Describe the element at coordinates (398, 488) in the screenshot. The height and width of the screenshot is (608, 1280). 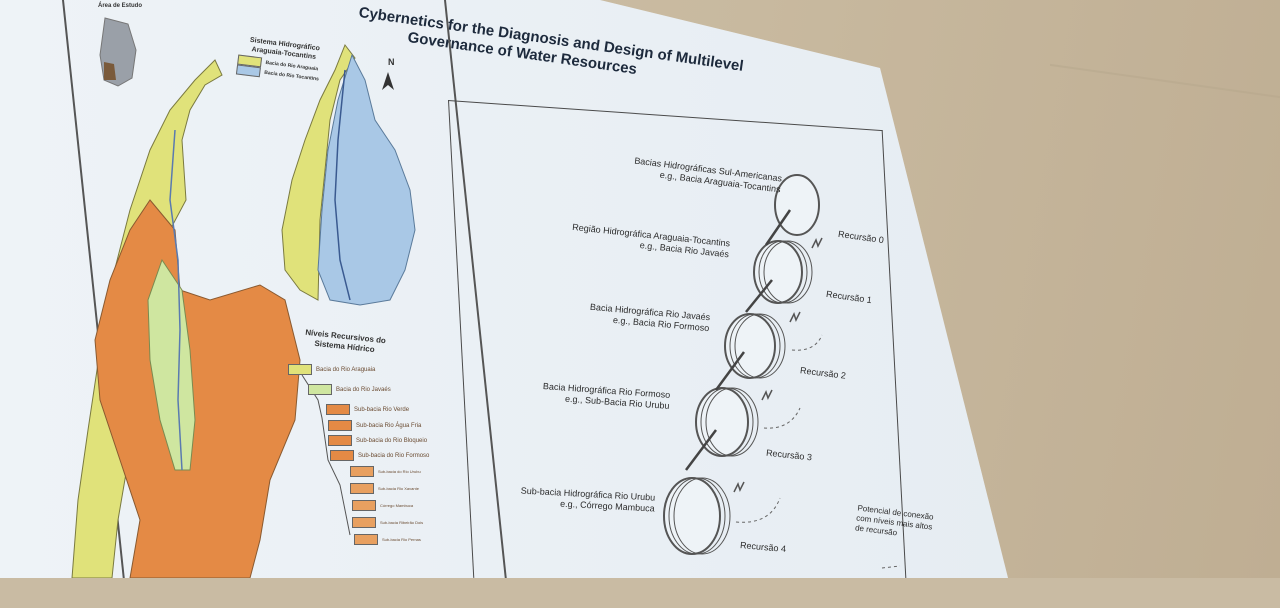
I see `level-item: Sub-bacia Rio Xavante` at that location.